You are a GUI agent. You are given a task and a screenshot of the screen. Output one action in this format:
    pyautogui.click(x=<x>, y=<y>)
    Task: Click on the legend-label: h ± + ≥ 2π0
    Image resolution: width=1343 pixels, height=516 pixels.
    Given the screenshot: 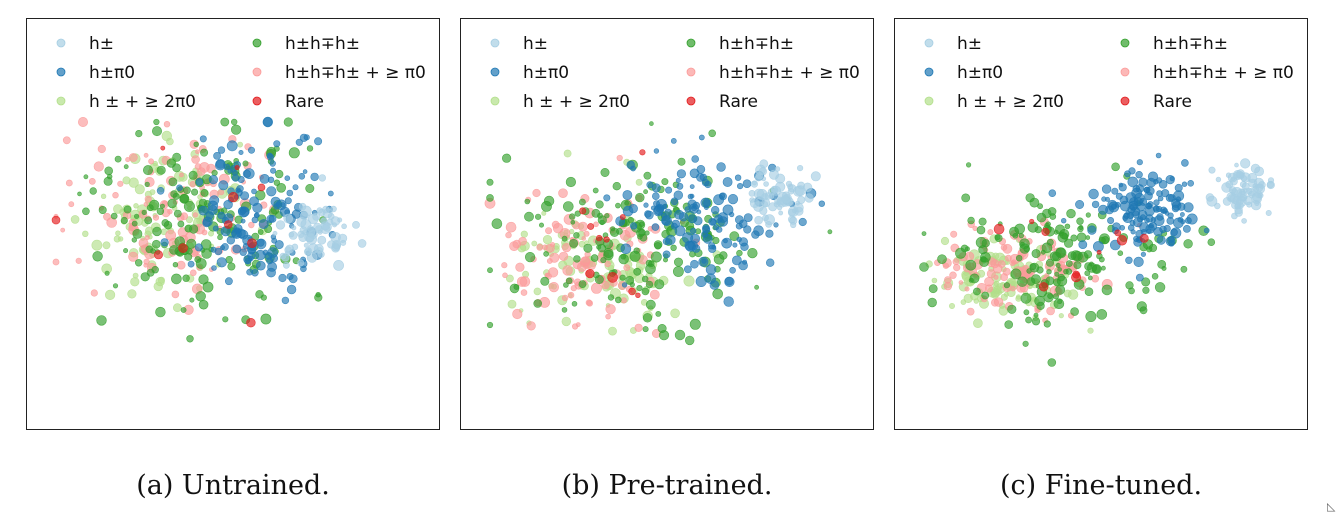 What is the action you would take?
    pyautogui.click(x=576, y=102)
    